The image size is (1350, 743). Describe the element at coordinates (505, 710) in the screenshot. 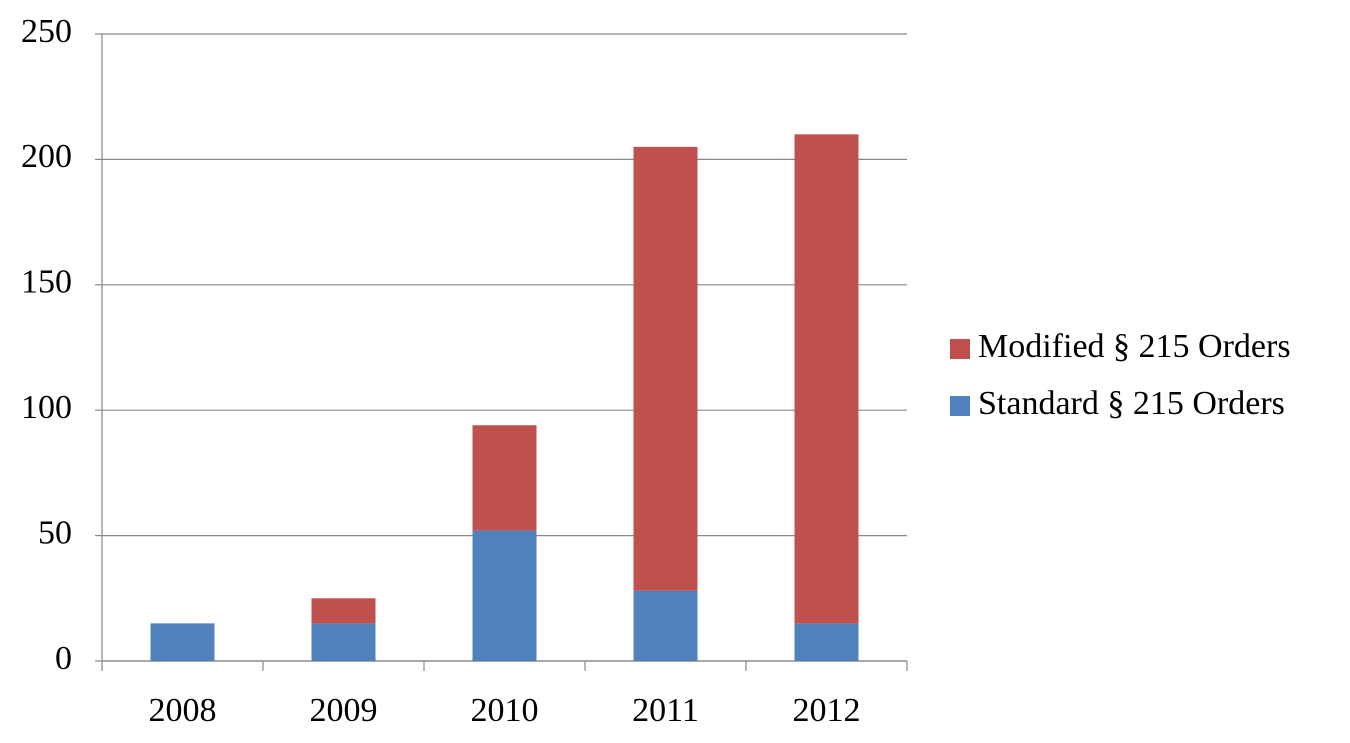

I see `x-tick-label: 2010` at that location.